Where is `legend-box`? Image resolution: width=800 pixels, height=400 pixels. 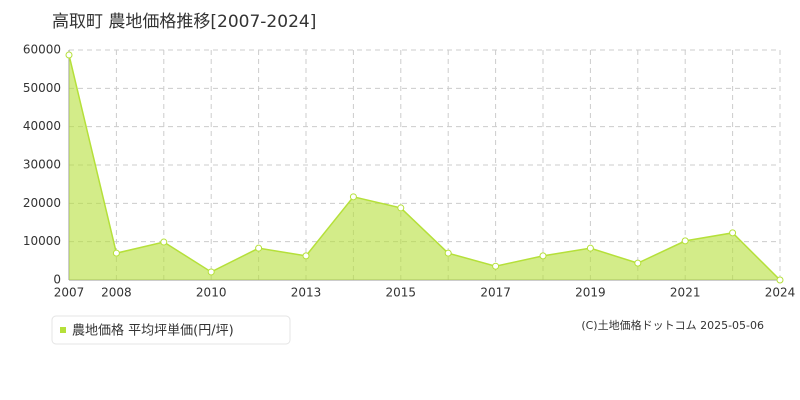 legend-box is located at coordinates (171, 330).